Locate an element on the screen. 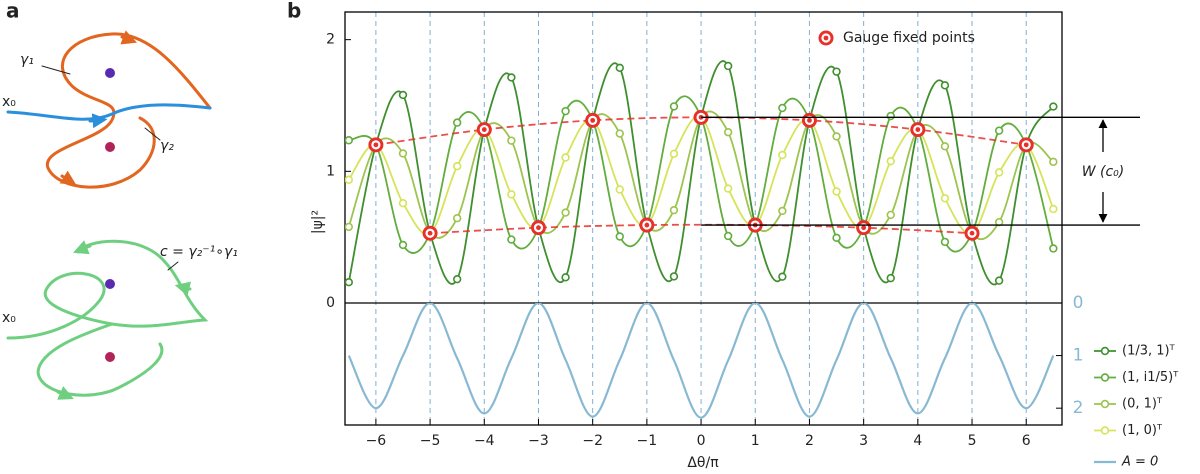 The image size is (1200, 474). y-axis-title: |ψ|² is located at coordinates (318, 222).